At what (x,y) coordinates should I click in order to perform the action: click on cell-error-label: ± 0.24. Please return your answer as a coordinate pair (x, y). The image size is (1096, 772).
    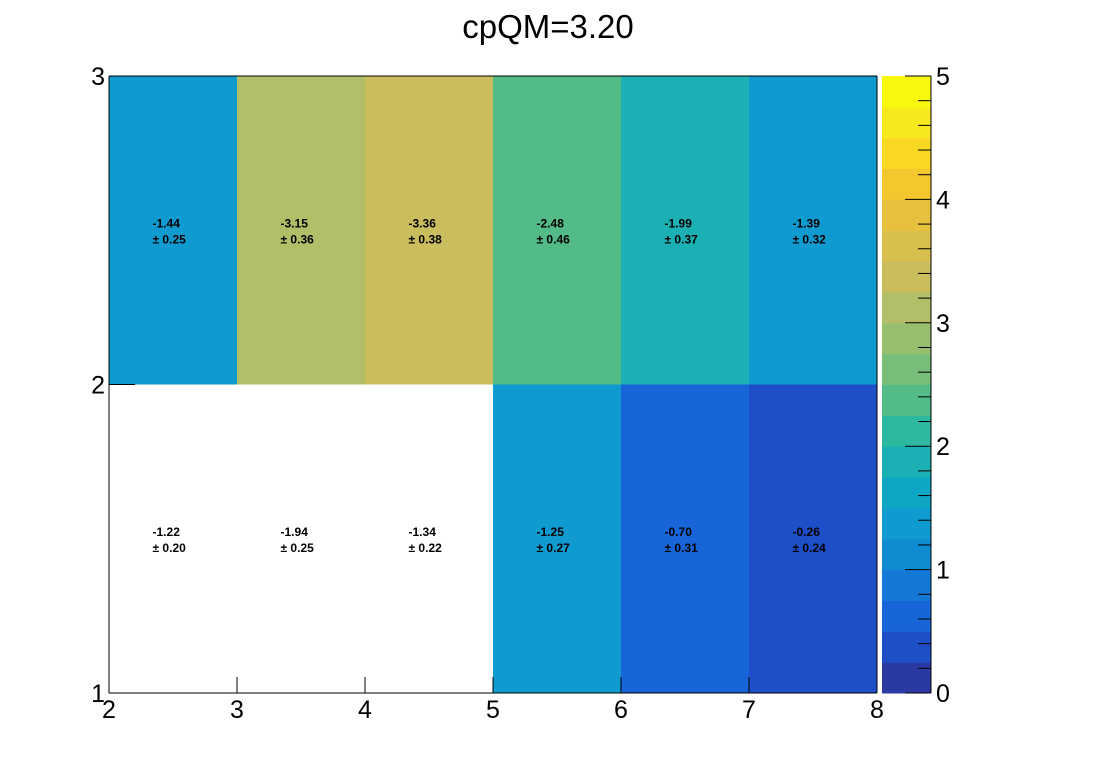
    Looking at the image, I should click on (810, 548).